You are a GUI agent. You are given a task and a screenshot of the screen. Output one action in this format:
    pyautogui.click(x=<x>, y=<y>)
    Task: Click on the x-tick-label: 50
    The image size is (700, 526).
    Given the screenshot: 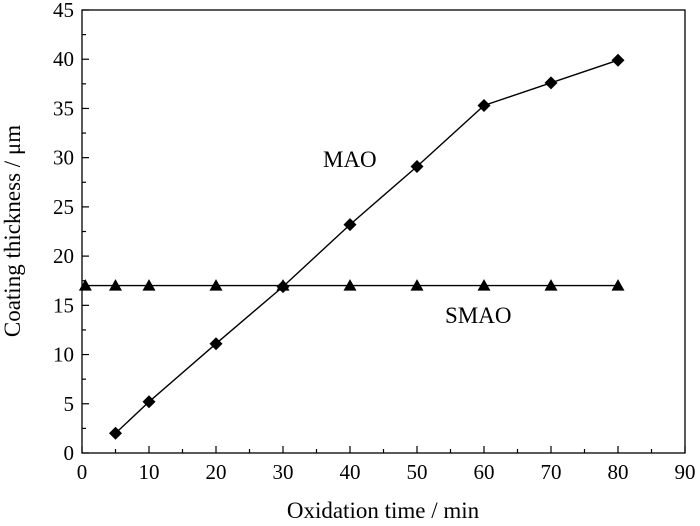 What is the action you would take?
    pyautogui.click(x=417, y=472)
    